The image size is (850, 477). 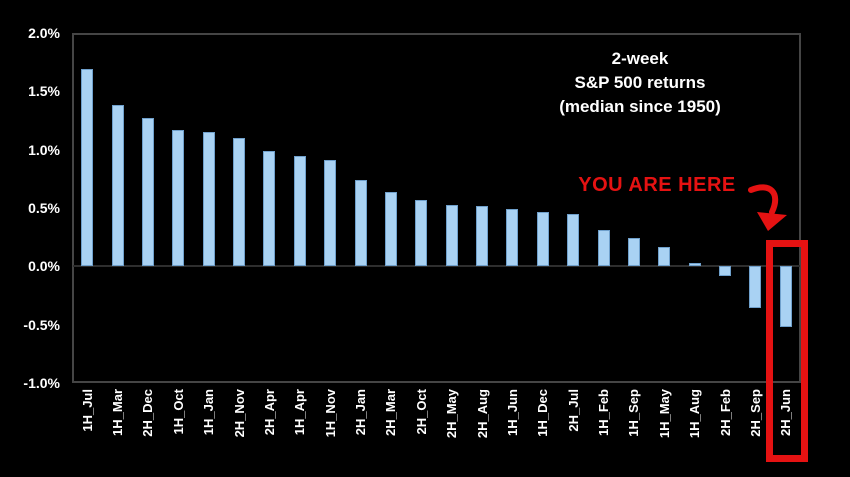 What do you see at coordinates (785, 296) in the screenshot?
I see `bar-2H_Jun` at bounding box center [785, 296].